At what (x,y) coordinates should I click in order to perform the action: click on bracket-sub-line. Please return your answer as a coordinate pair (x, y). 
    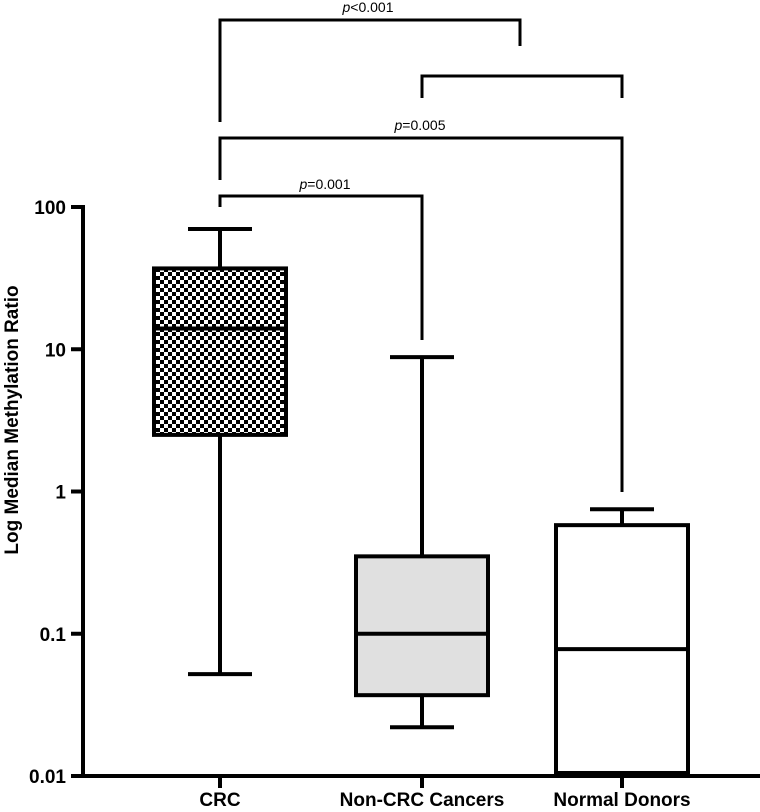
    Looking at the image, I should click on (522, 86).